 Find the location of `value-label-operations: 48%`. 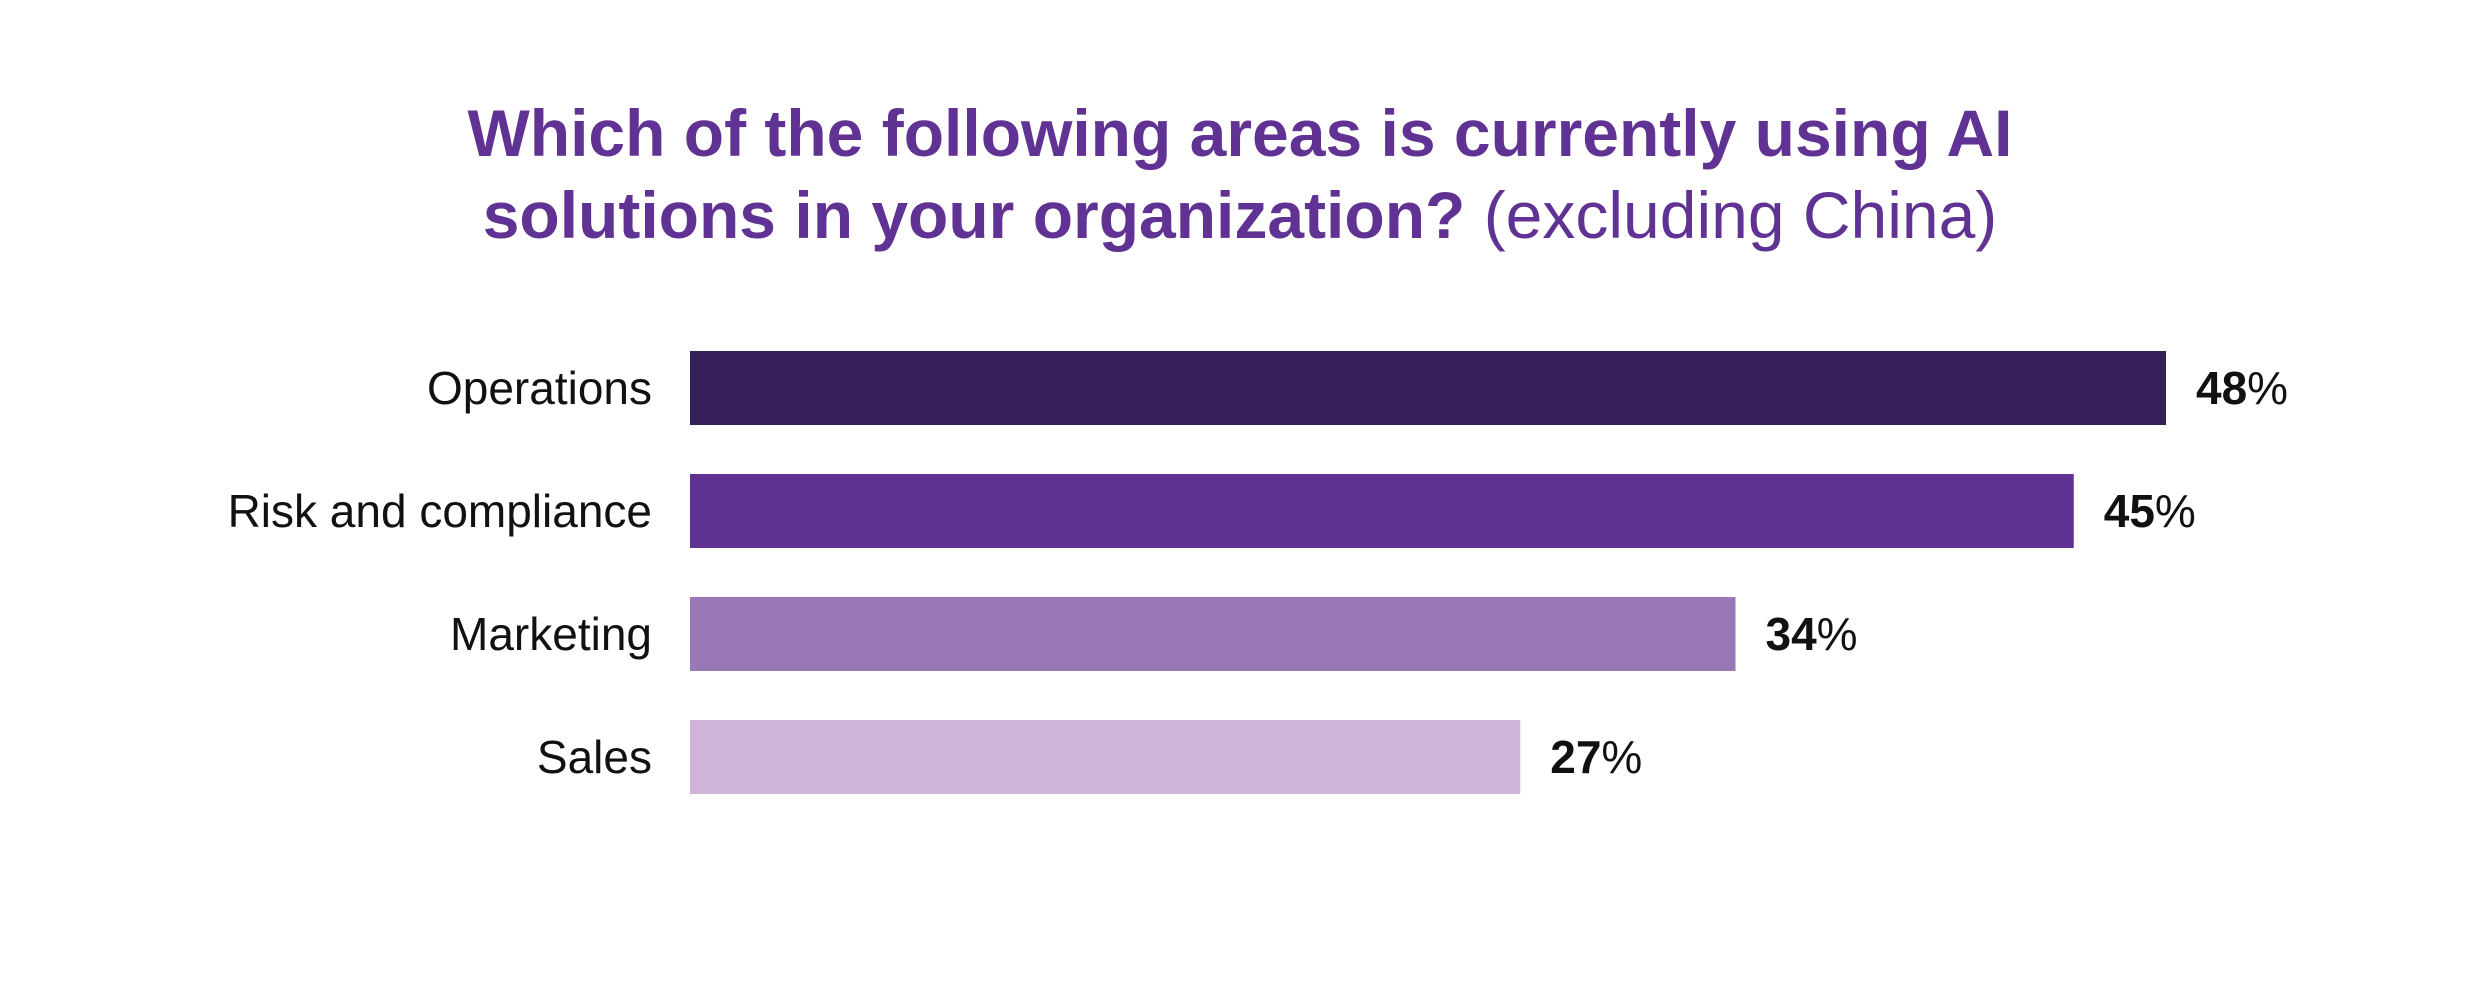

value-label-operations: 48% is located at coordinates (2242, 388).